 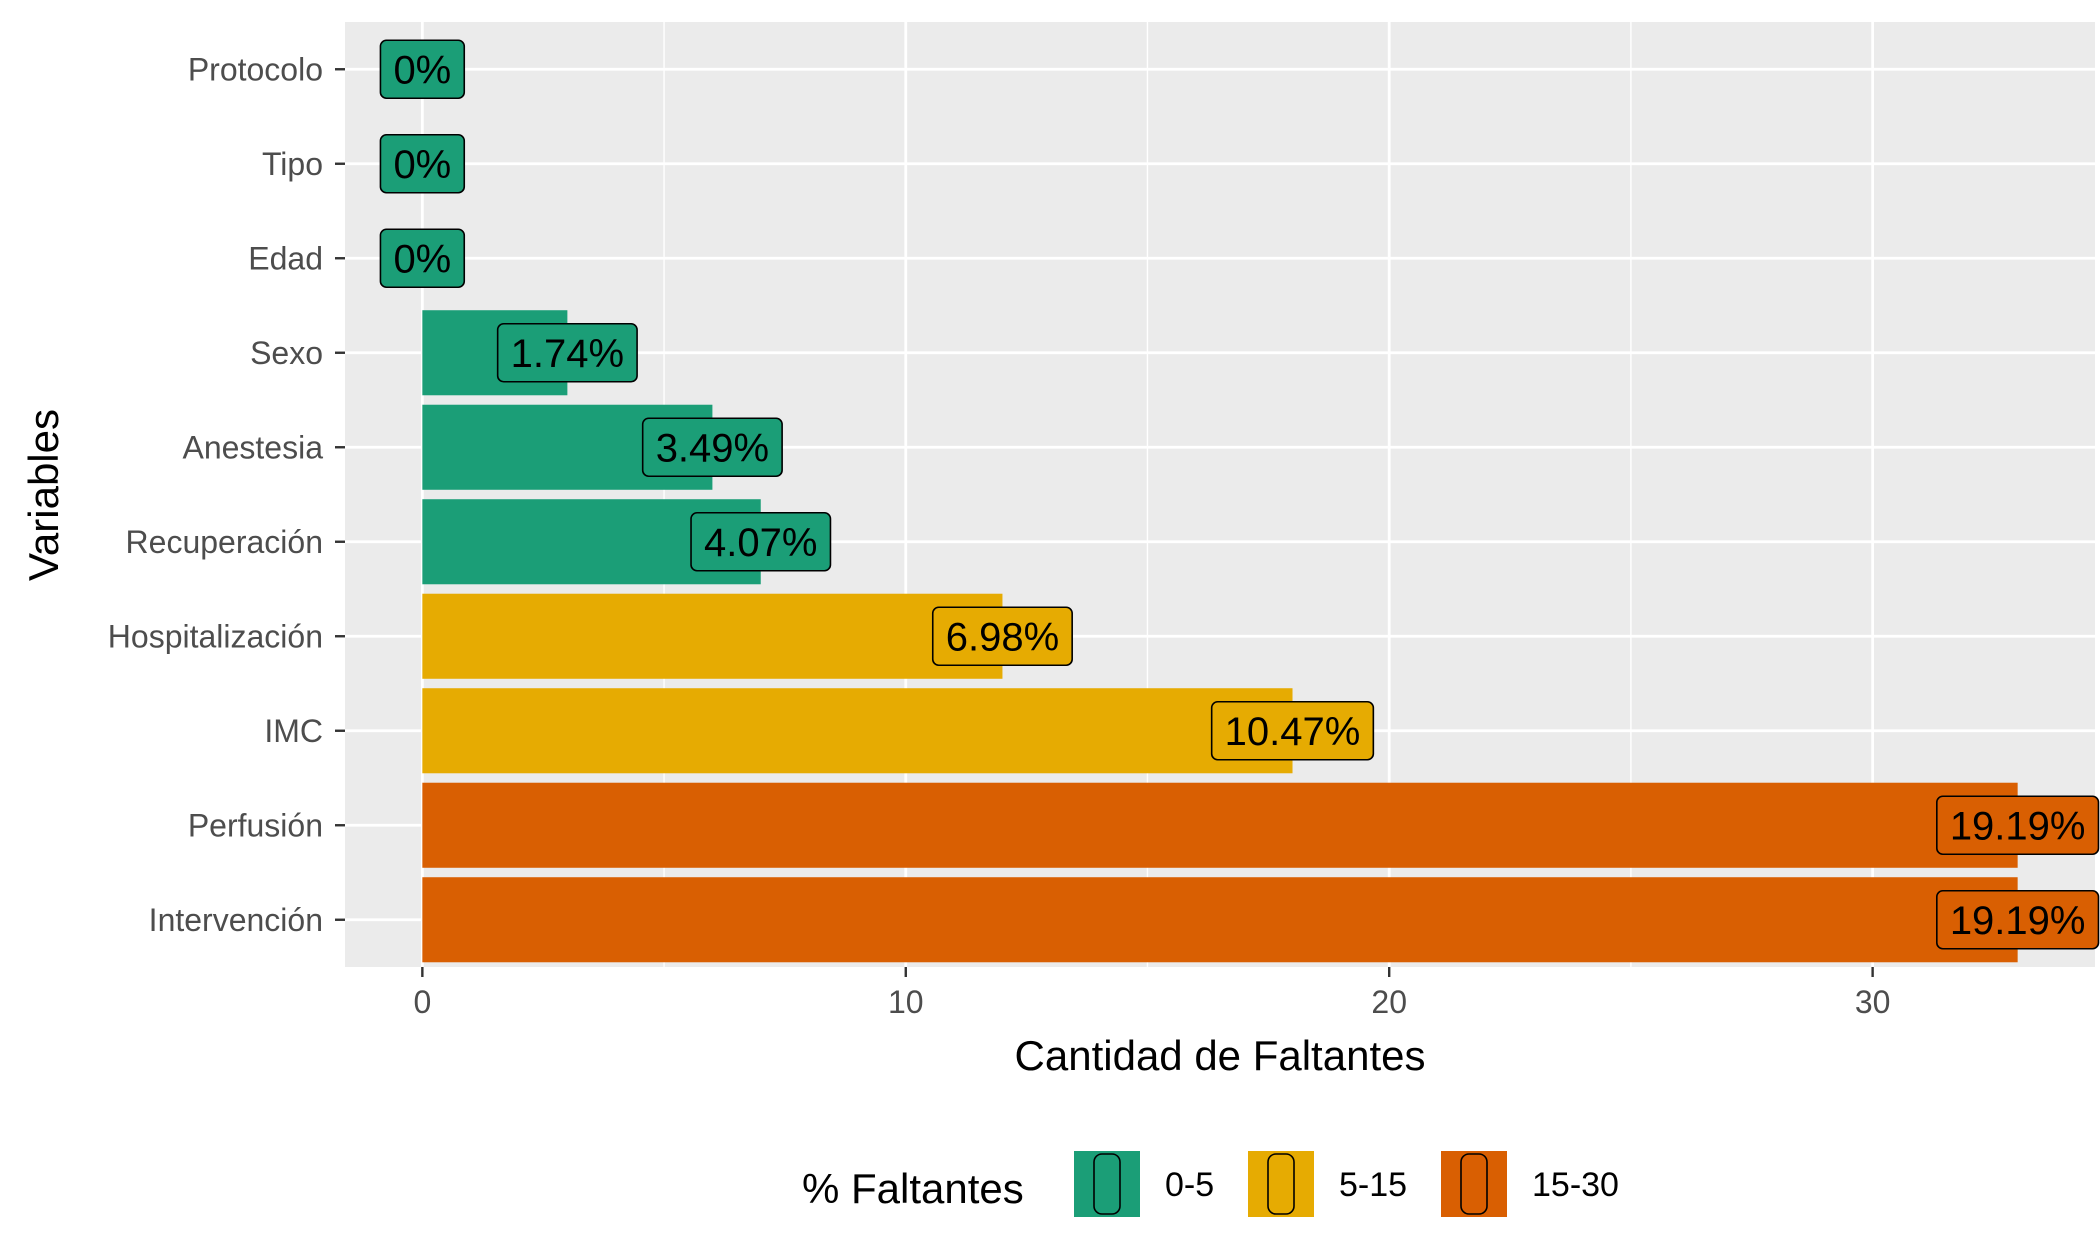 What do you see at coordinates (255, 69) in the screenshot?
I see `y-tick-label: Protocolo` at bounding box center [255, 69].